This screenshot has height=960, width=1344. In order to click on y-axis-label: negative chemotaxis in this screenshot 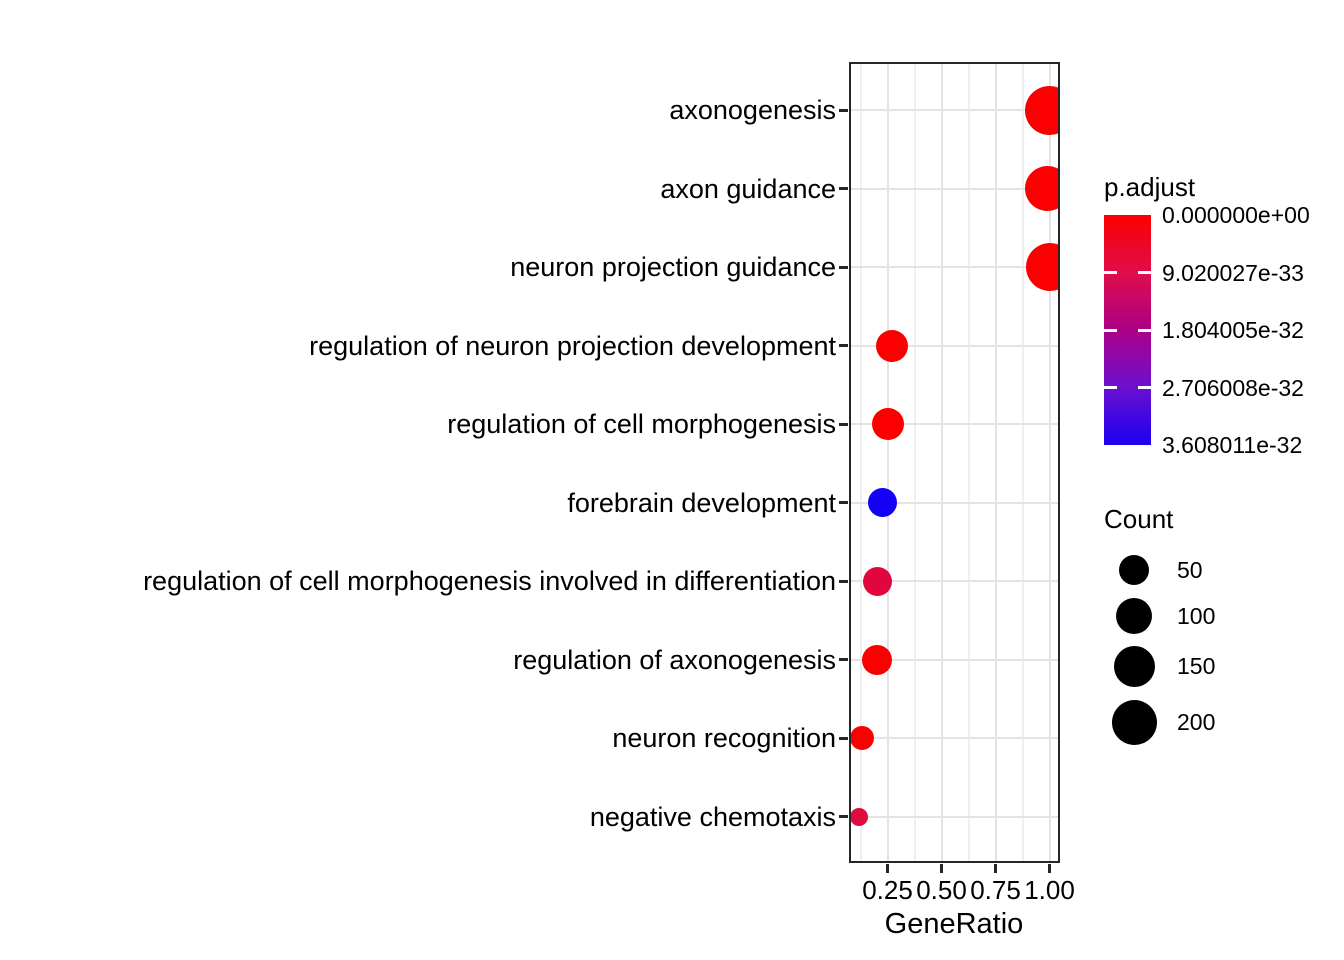, I will do `click(712, 816)`.